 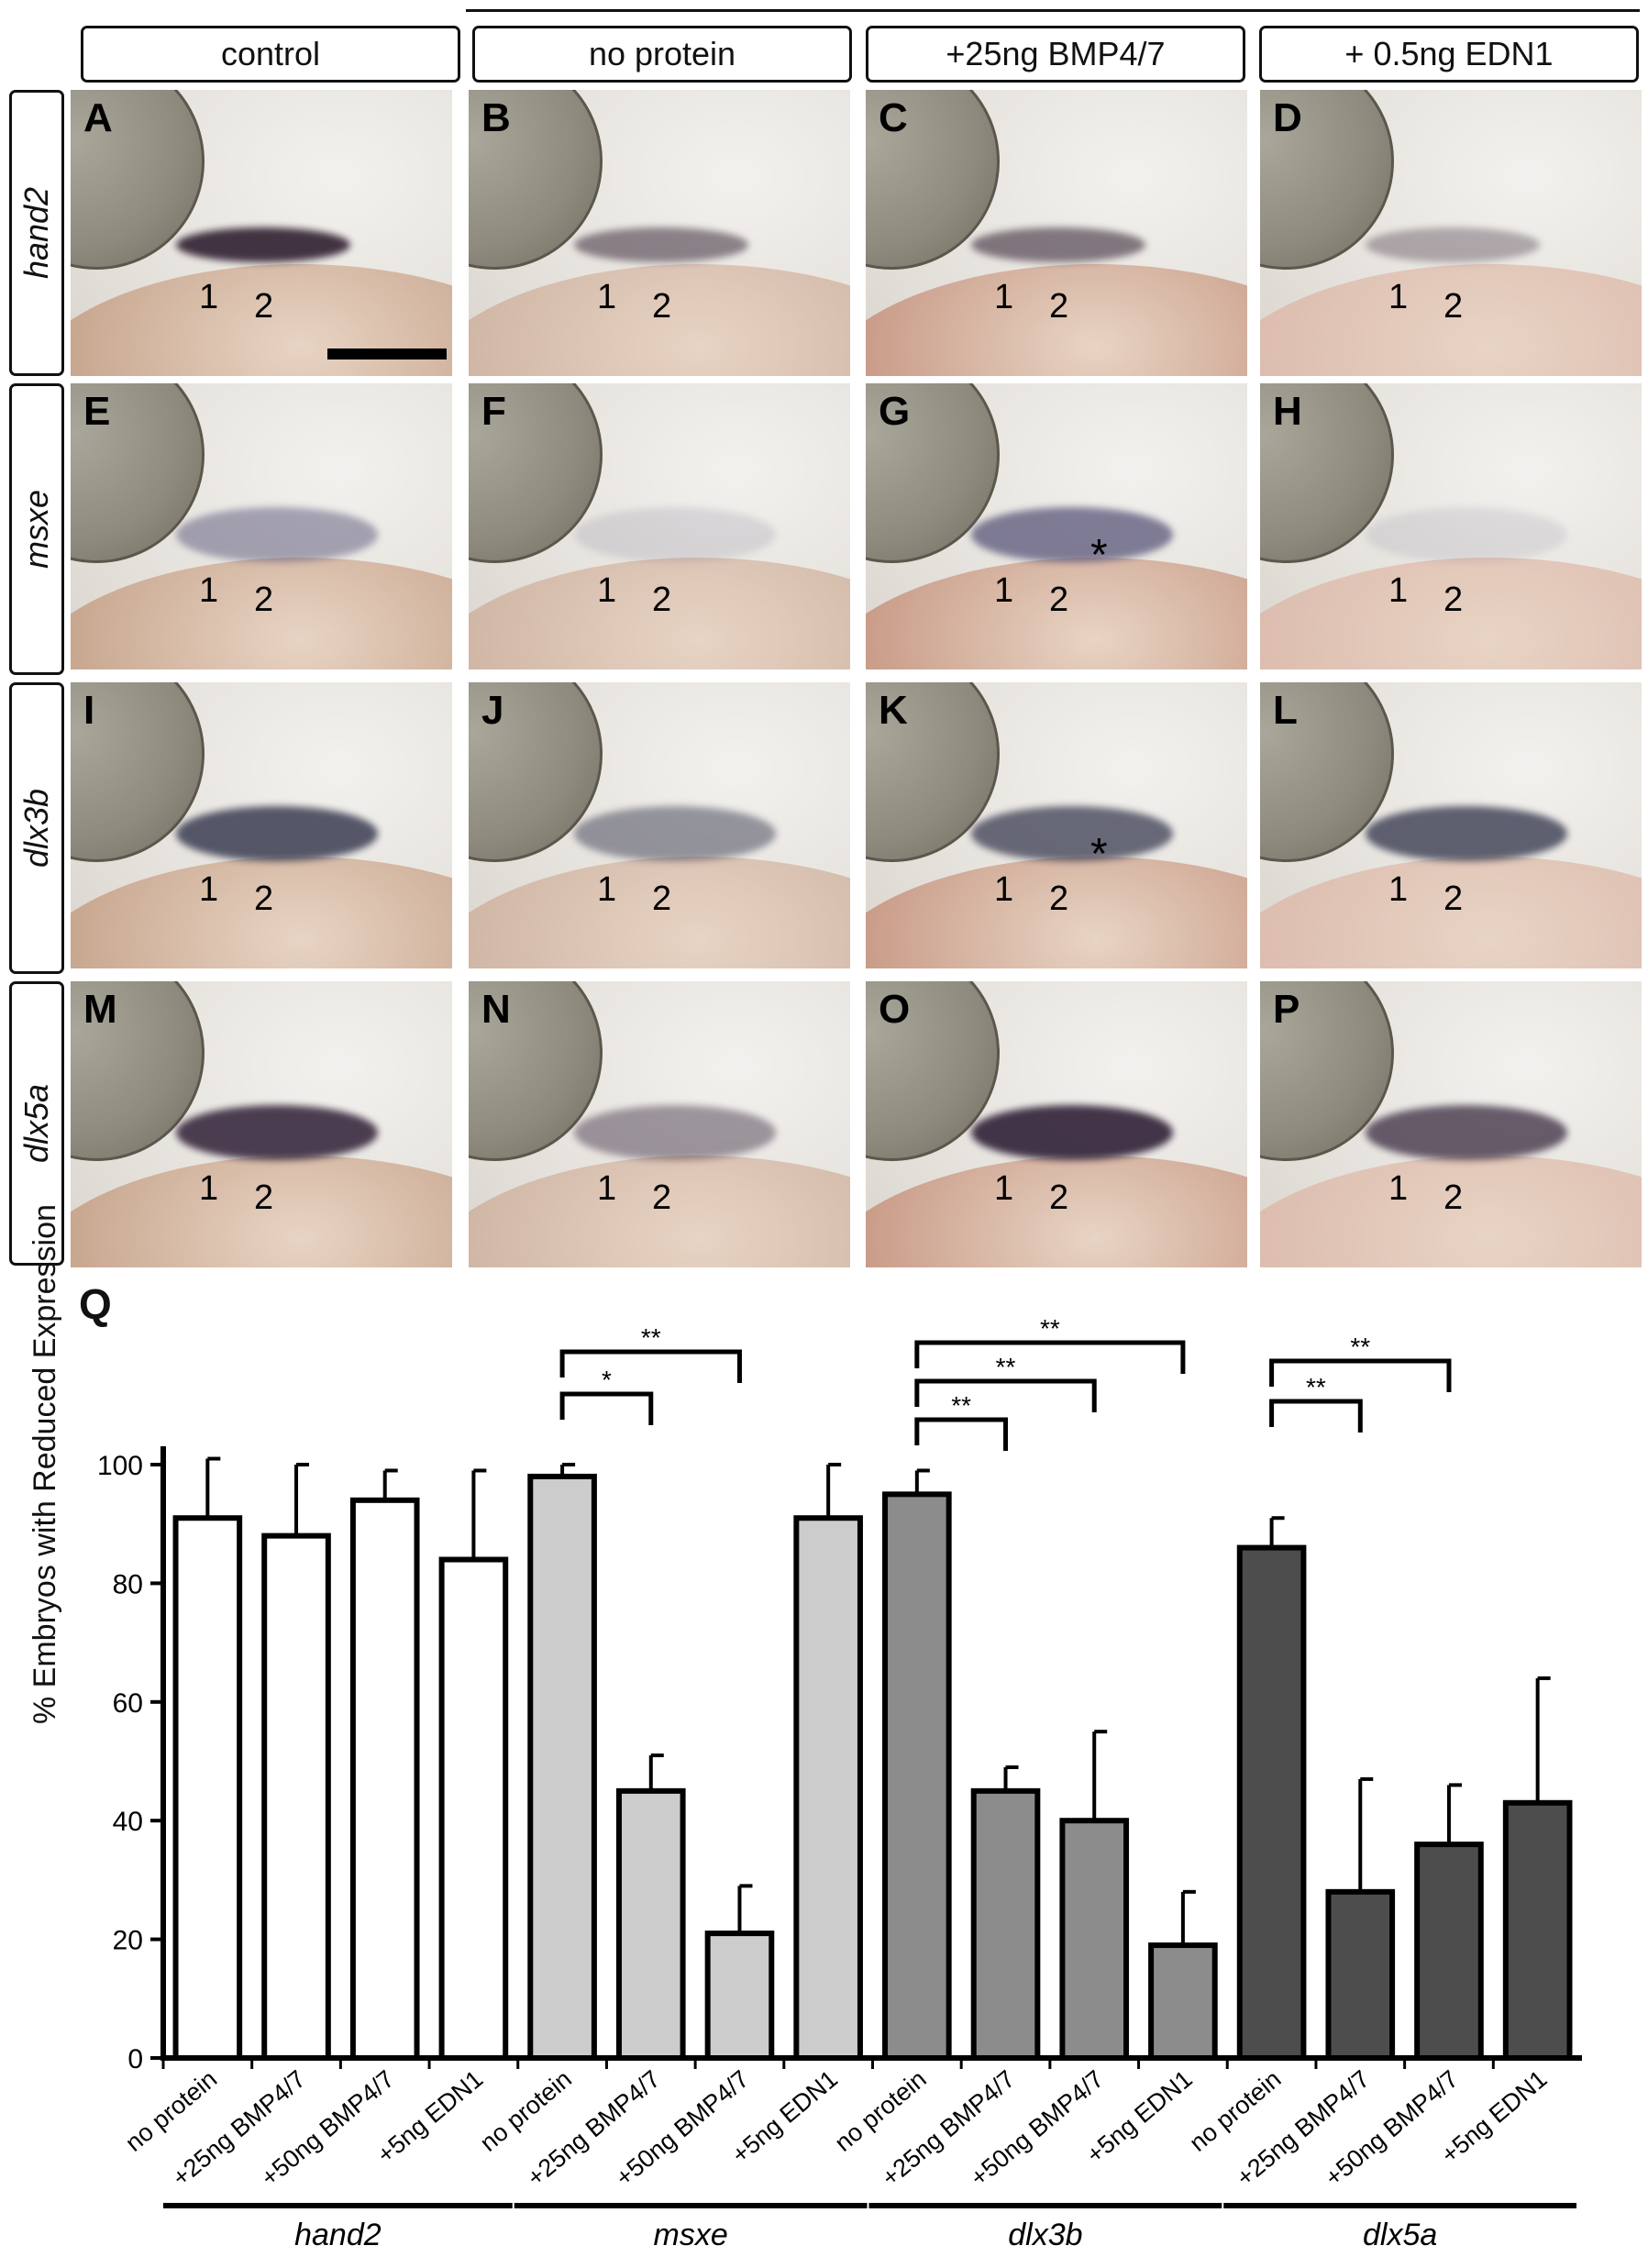 I want to click on column-header-label: control, so click(x=270, y=53).